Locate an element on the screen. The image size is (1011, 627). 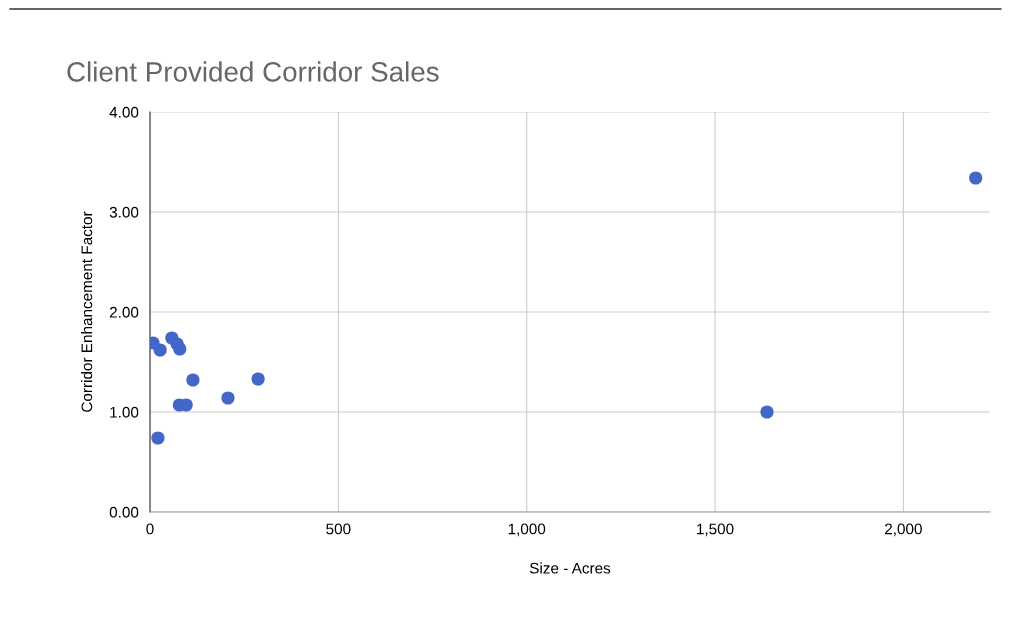
x-tick-label: 0 is located at coordinates (150, 529).